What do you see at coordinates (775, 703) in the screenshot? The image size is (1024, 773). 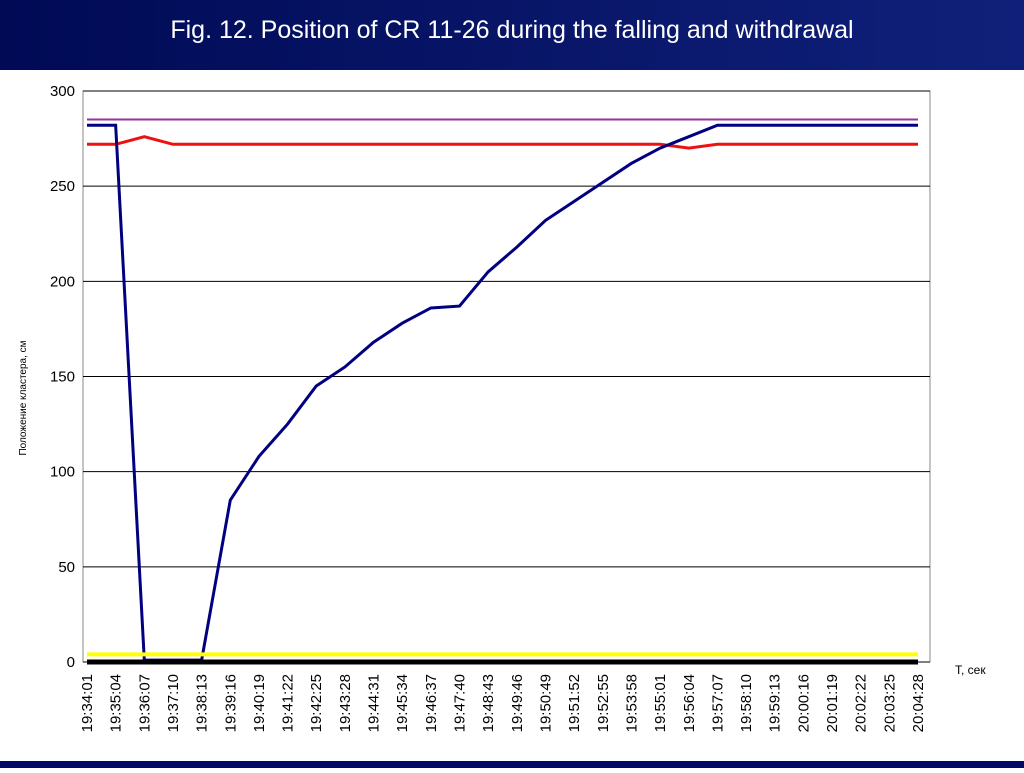 I see `x-tick-label: 19:59:13` at bounding box center [775, 703].